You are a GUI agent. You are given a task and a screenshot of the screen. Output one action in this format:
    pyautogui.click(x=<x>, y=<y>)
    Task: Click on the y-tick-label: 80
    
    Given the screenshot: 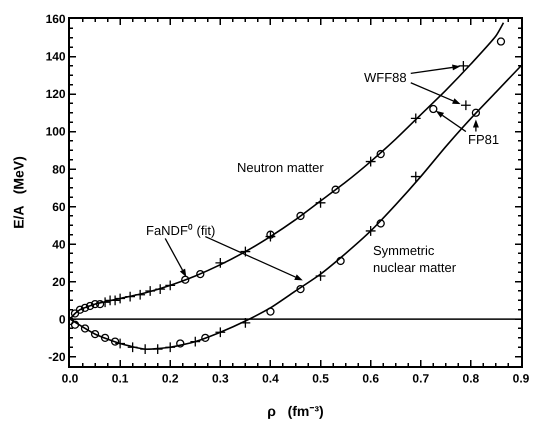 What is the action you would take?
    pyautogui.click(x=59, y=169)
    